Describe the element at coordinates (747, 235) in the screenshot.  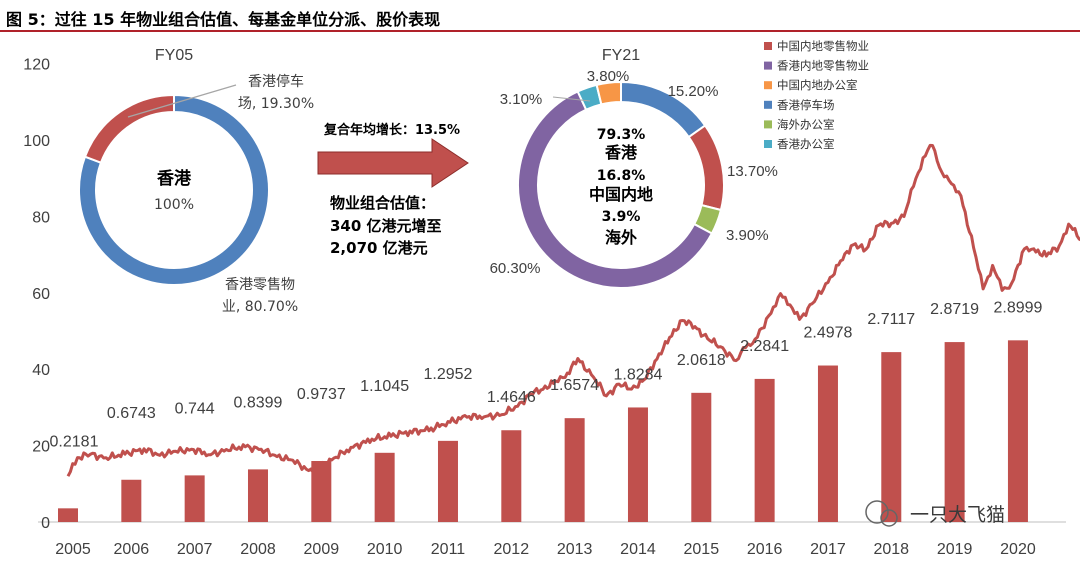
I see `slice-label: 3.90%` at that location.